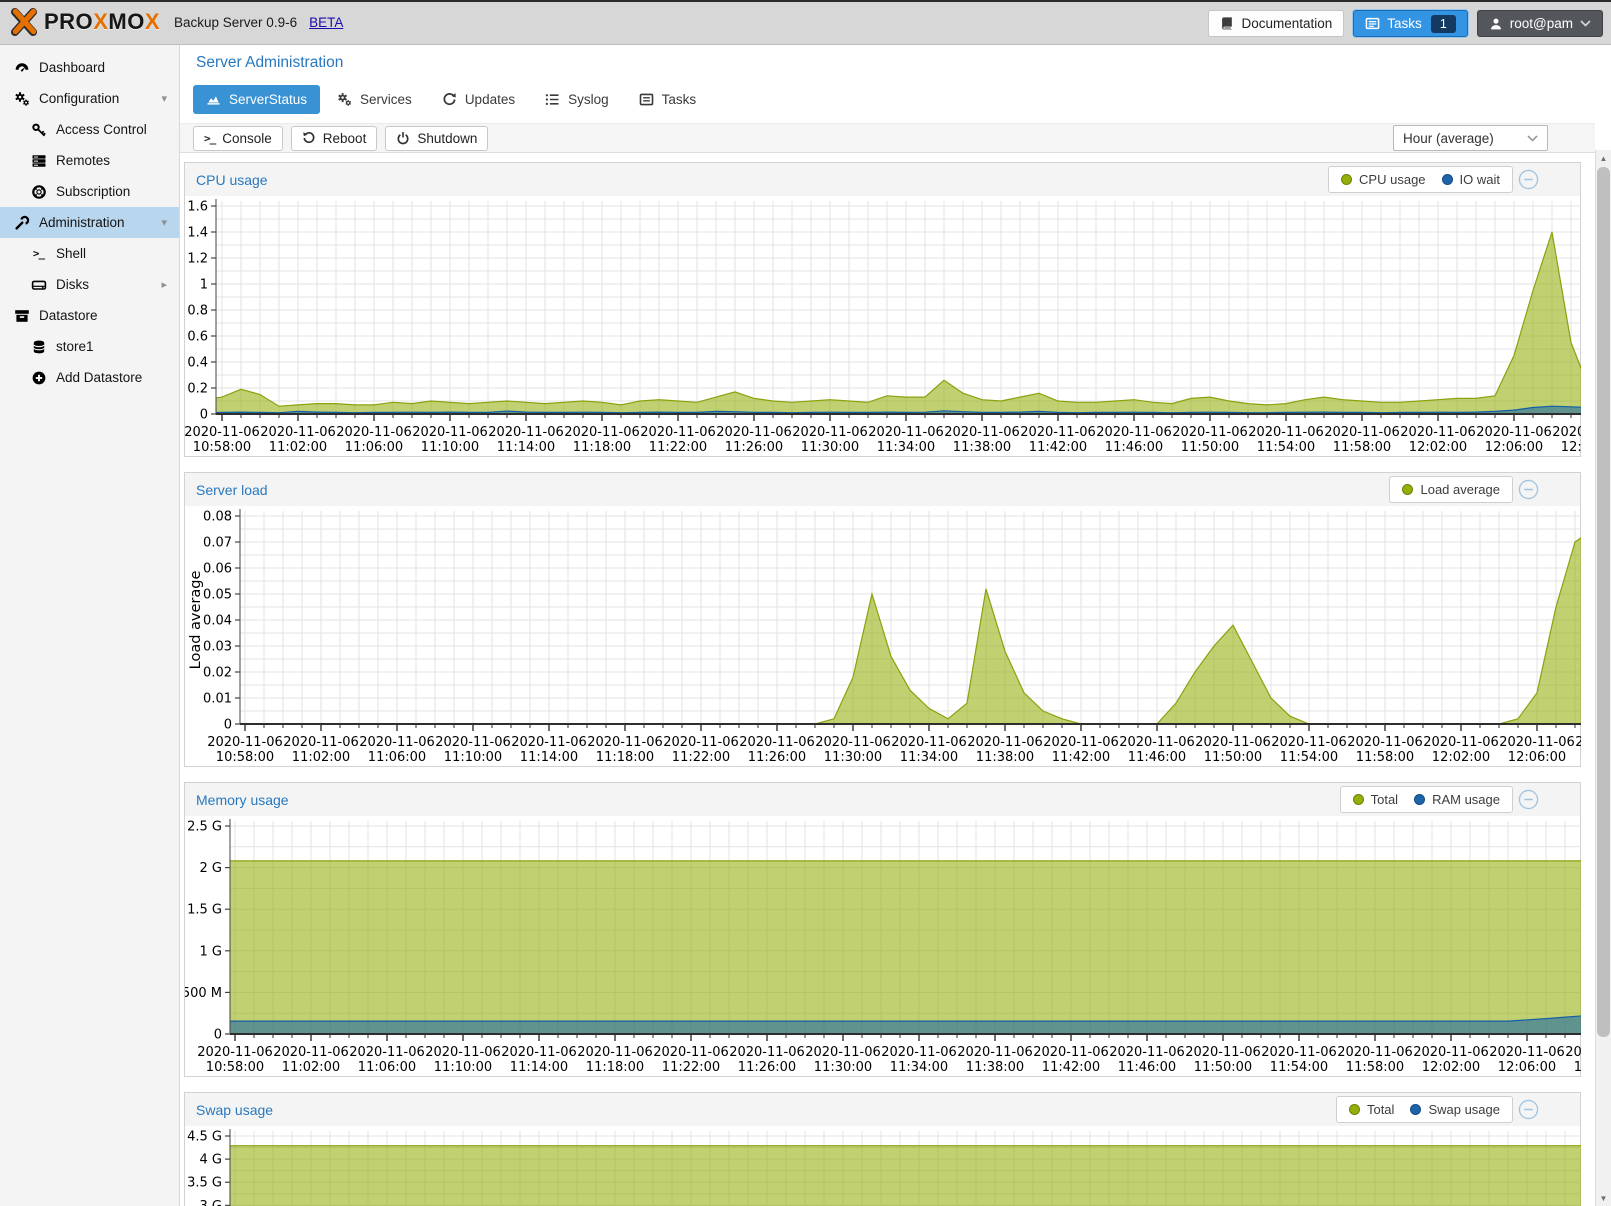 The height and width of the screenshot is (1206, 1611). I want to click on legend-item-swap-usage: Swap usage, so click(1455, 1109).